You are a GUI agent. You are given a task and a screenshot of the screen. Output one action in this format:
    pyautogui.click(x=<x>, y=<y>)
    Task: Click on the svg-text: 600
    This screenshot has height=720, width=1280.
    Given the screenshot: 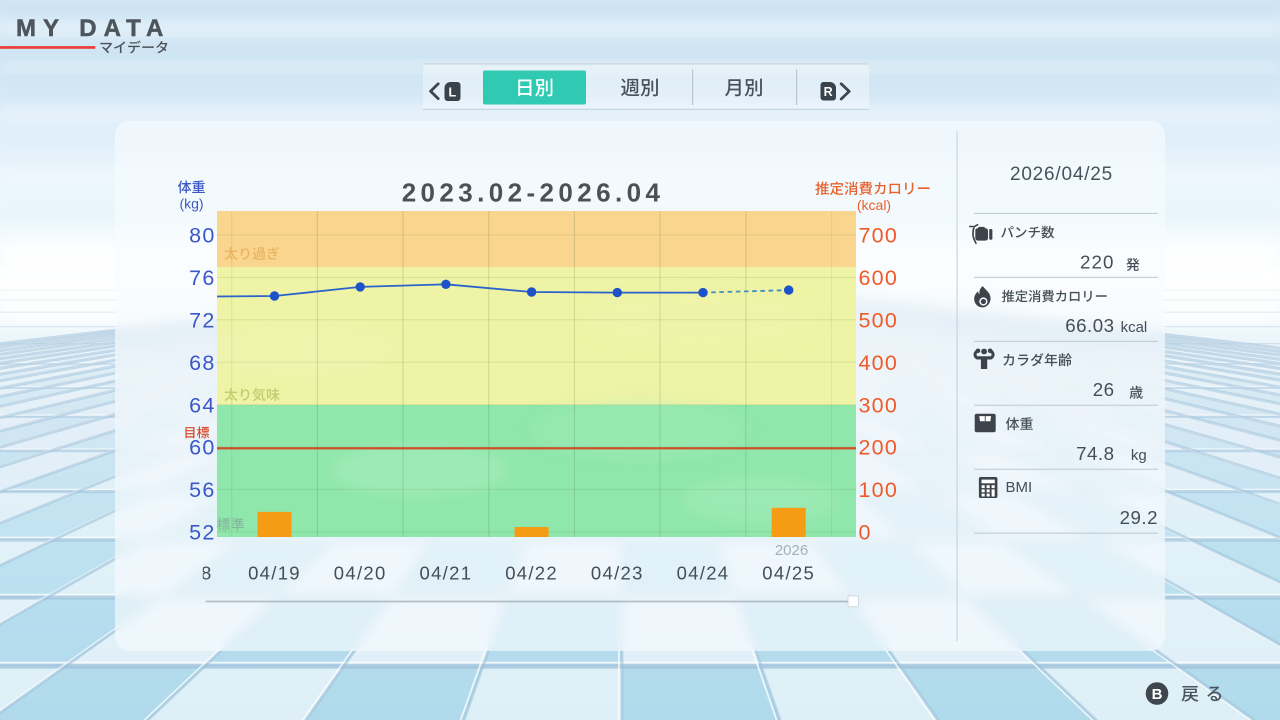 What is the action you would take?
    pyautogui.click(x=878, y=278)
    